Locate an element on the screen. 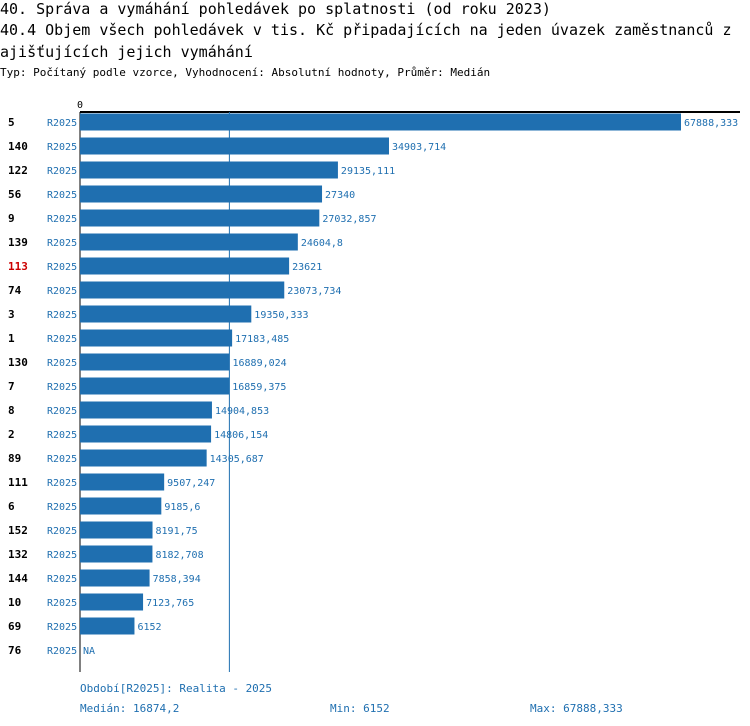  category-label: 111 is located at coordinates (18, 482).